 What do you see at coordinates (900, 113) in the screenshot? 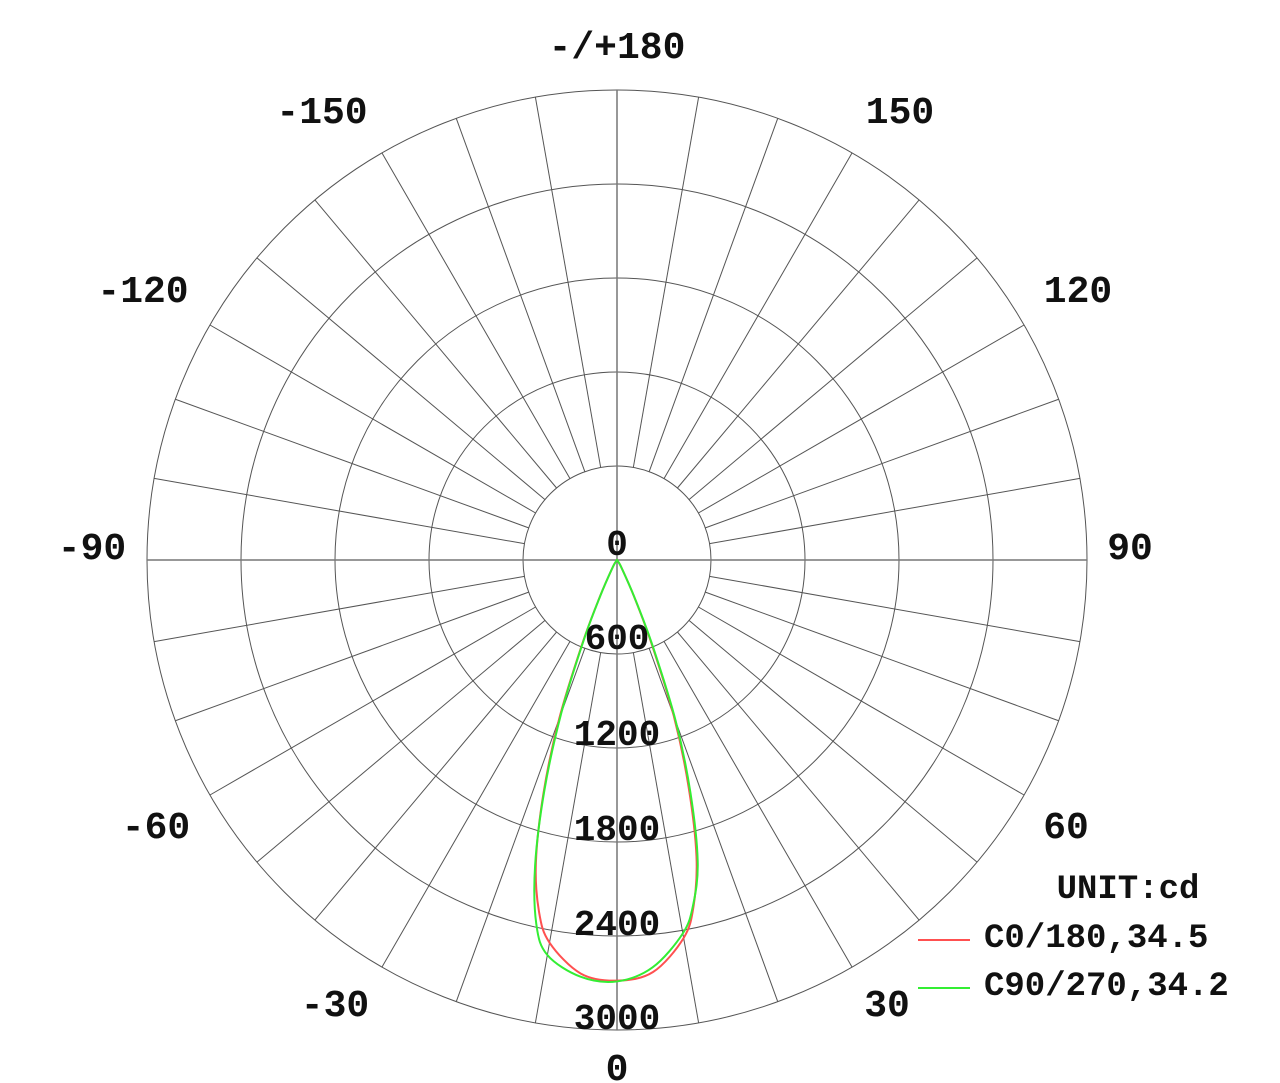
I see `angle-label-150: 150` at bounding box center [900, 113].